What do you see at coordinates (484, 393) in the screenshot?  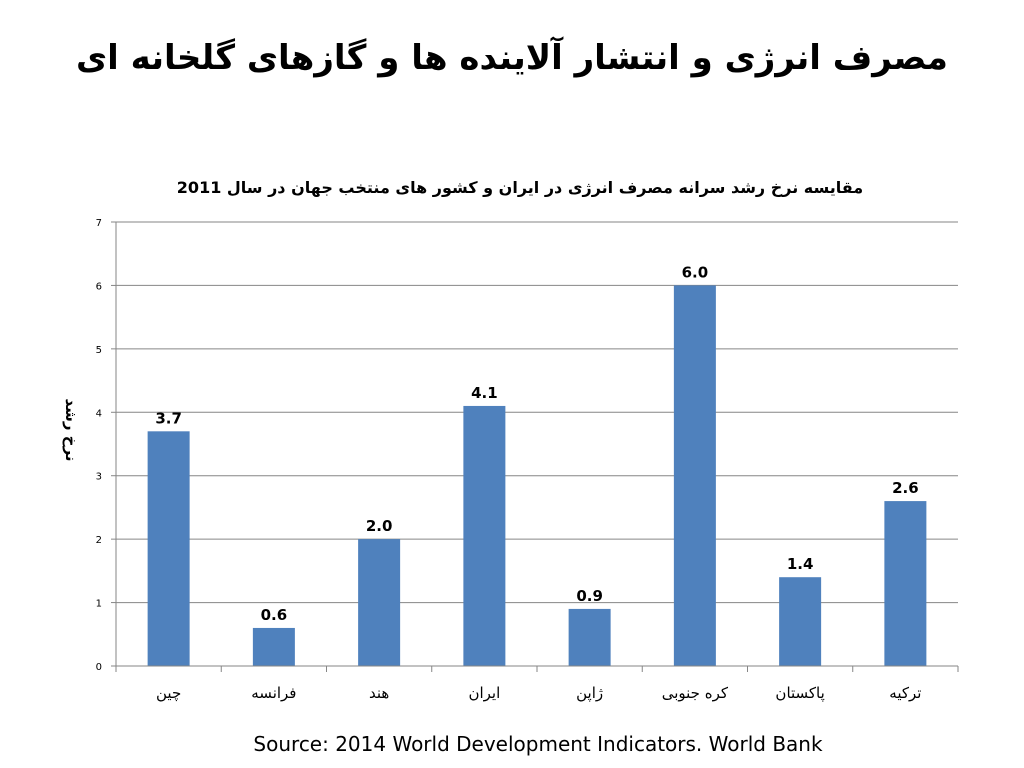 I see `bar-value-label: 4.1` at bounding box center [484, 393].